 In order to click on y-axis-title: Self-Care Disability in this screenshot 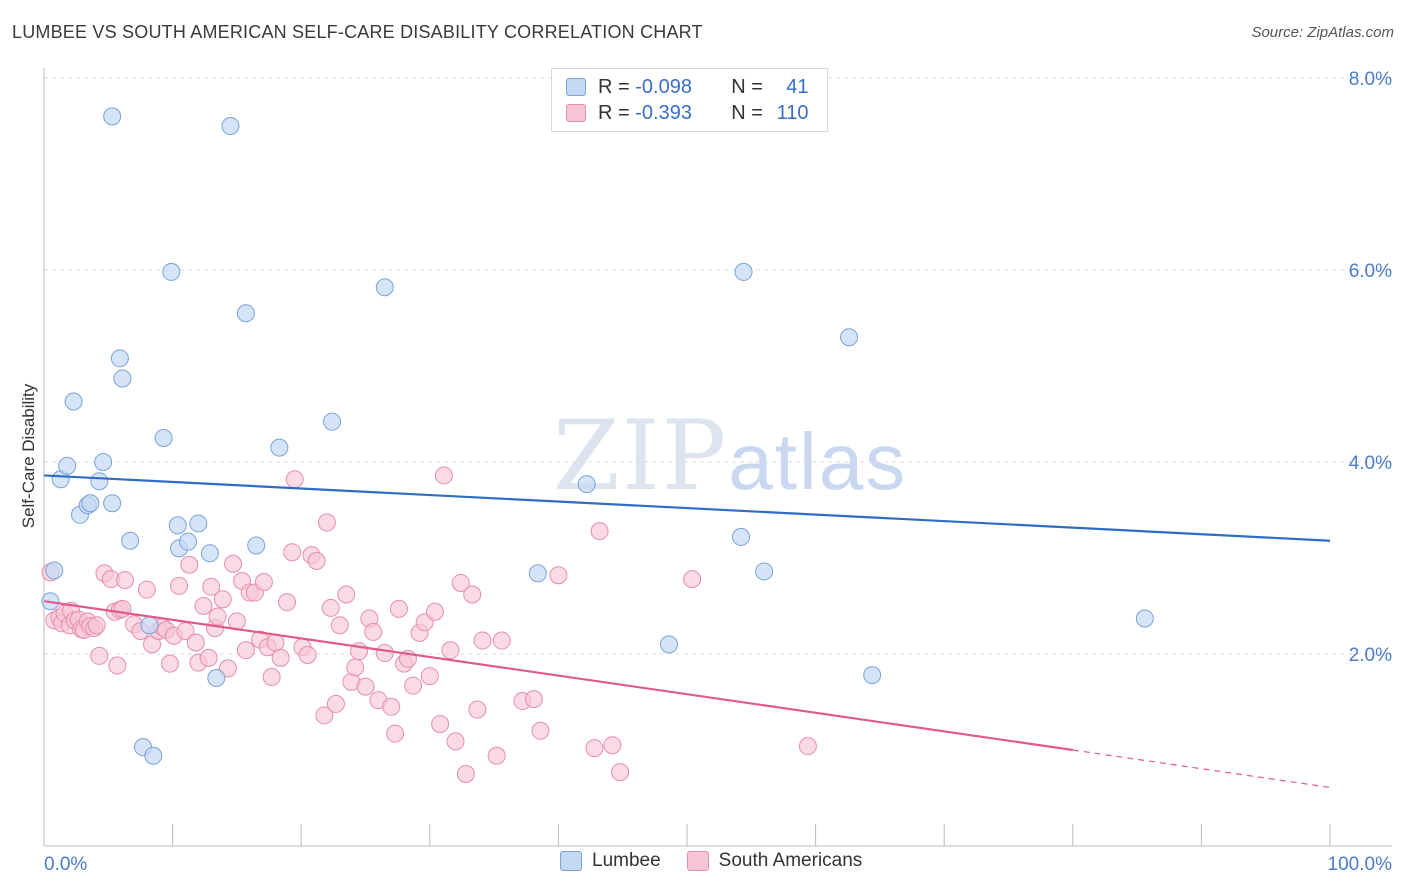, I will do `click(28, 455)`.